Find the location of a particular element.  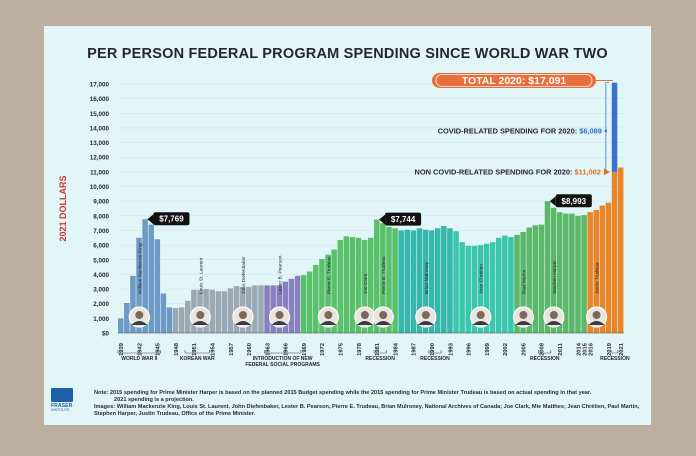

x-tick-label: 1948 is located at coordinates (177, 349).